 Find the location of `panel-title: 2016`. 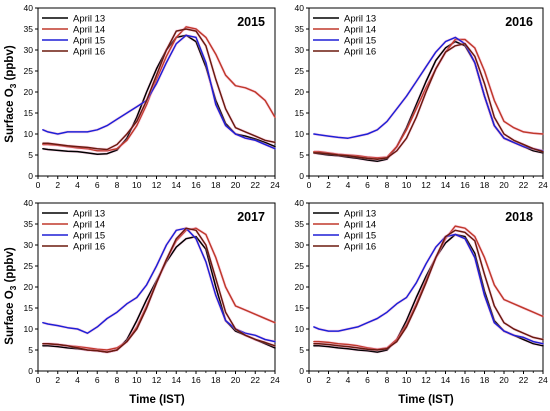

panel-title: 2016 is located at coordinates (519, 22).